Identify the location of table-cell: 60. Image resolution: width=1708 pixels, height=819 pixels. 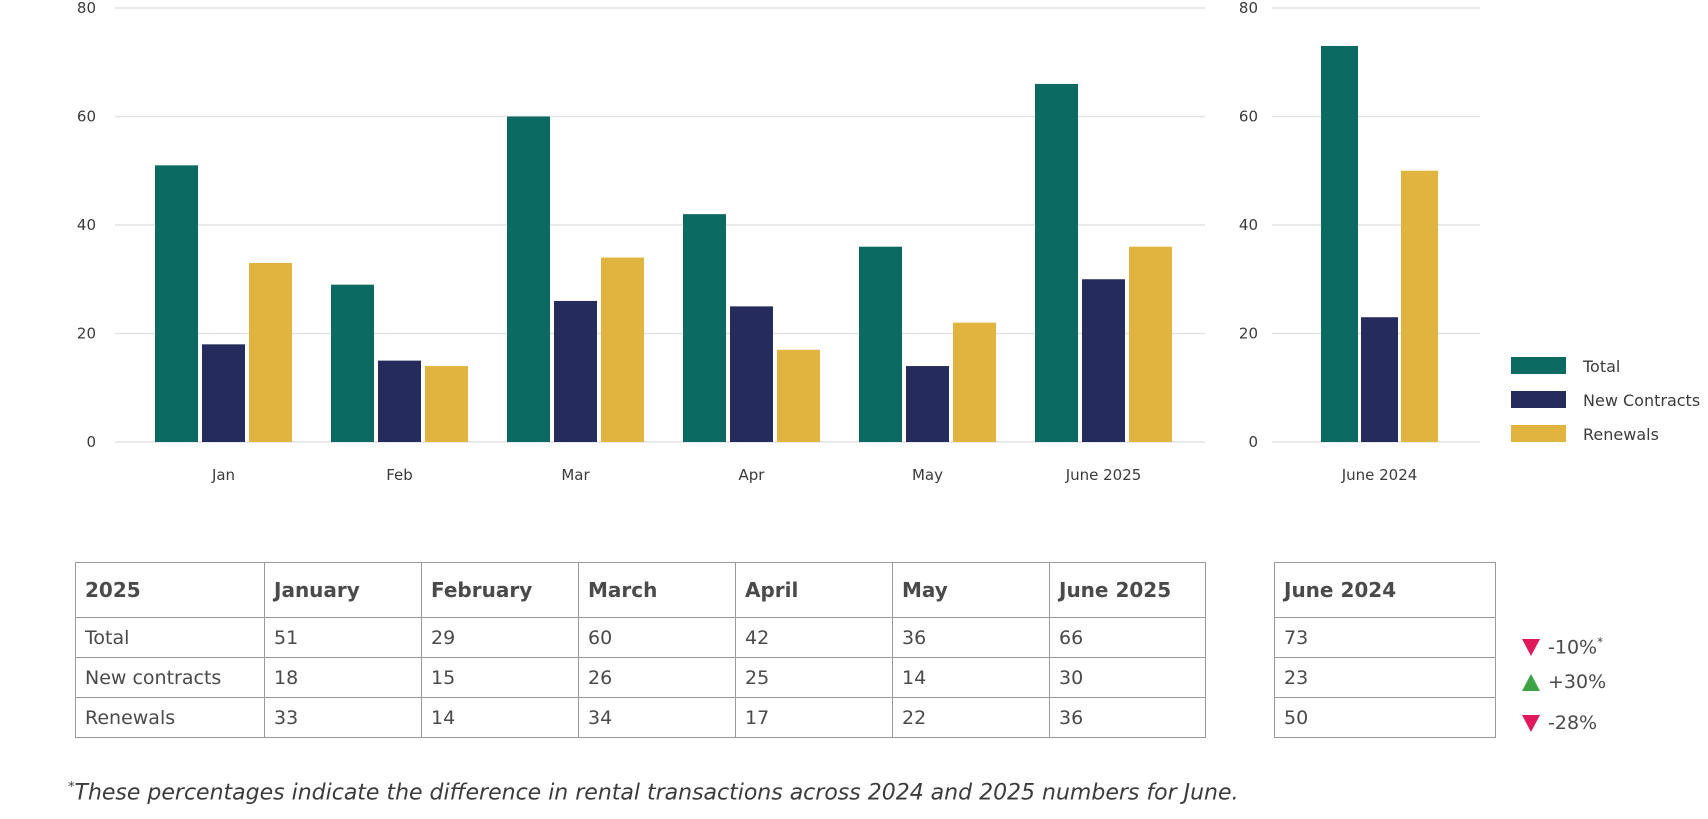
(657, 637).